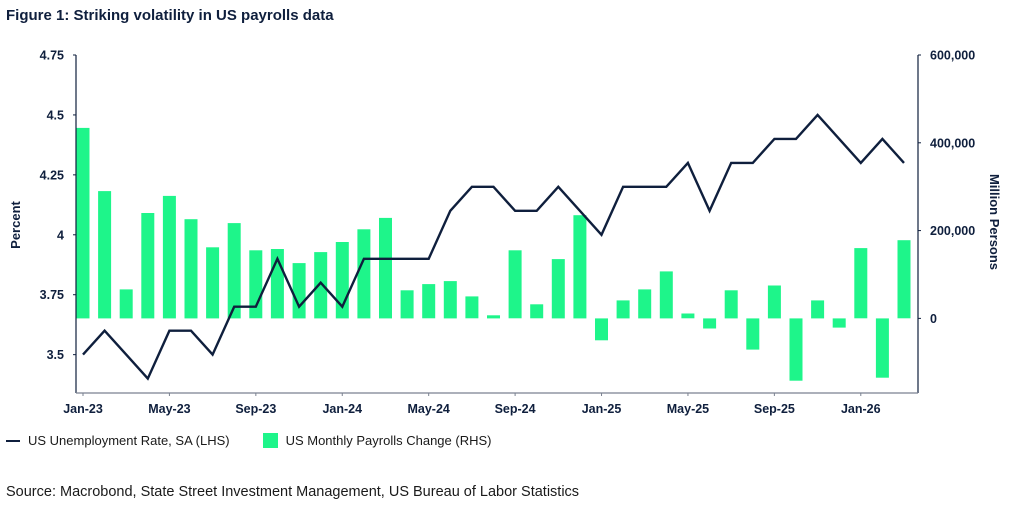 The width and height of the screenshot is (1024, 512). What do you see at coordinates (515, 409) in the screenshot?
I see `x-tick-label: Sep-24` at bounding box center [515, 409].